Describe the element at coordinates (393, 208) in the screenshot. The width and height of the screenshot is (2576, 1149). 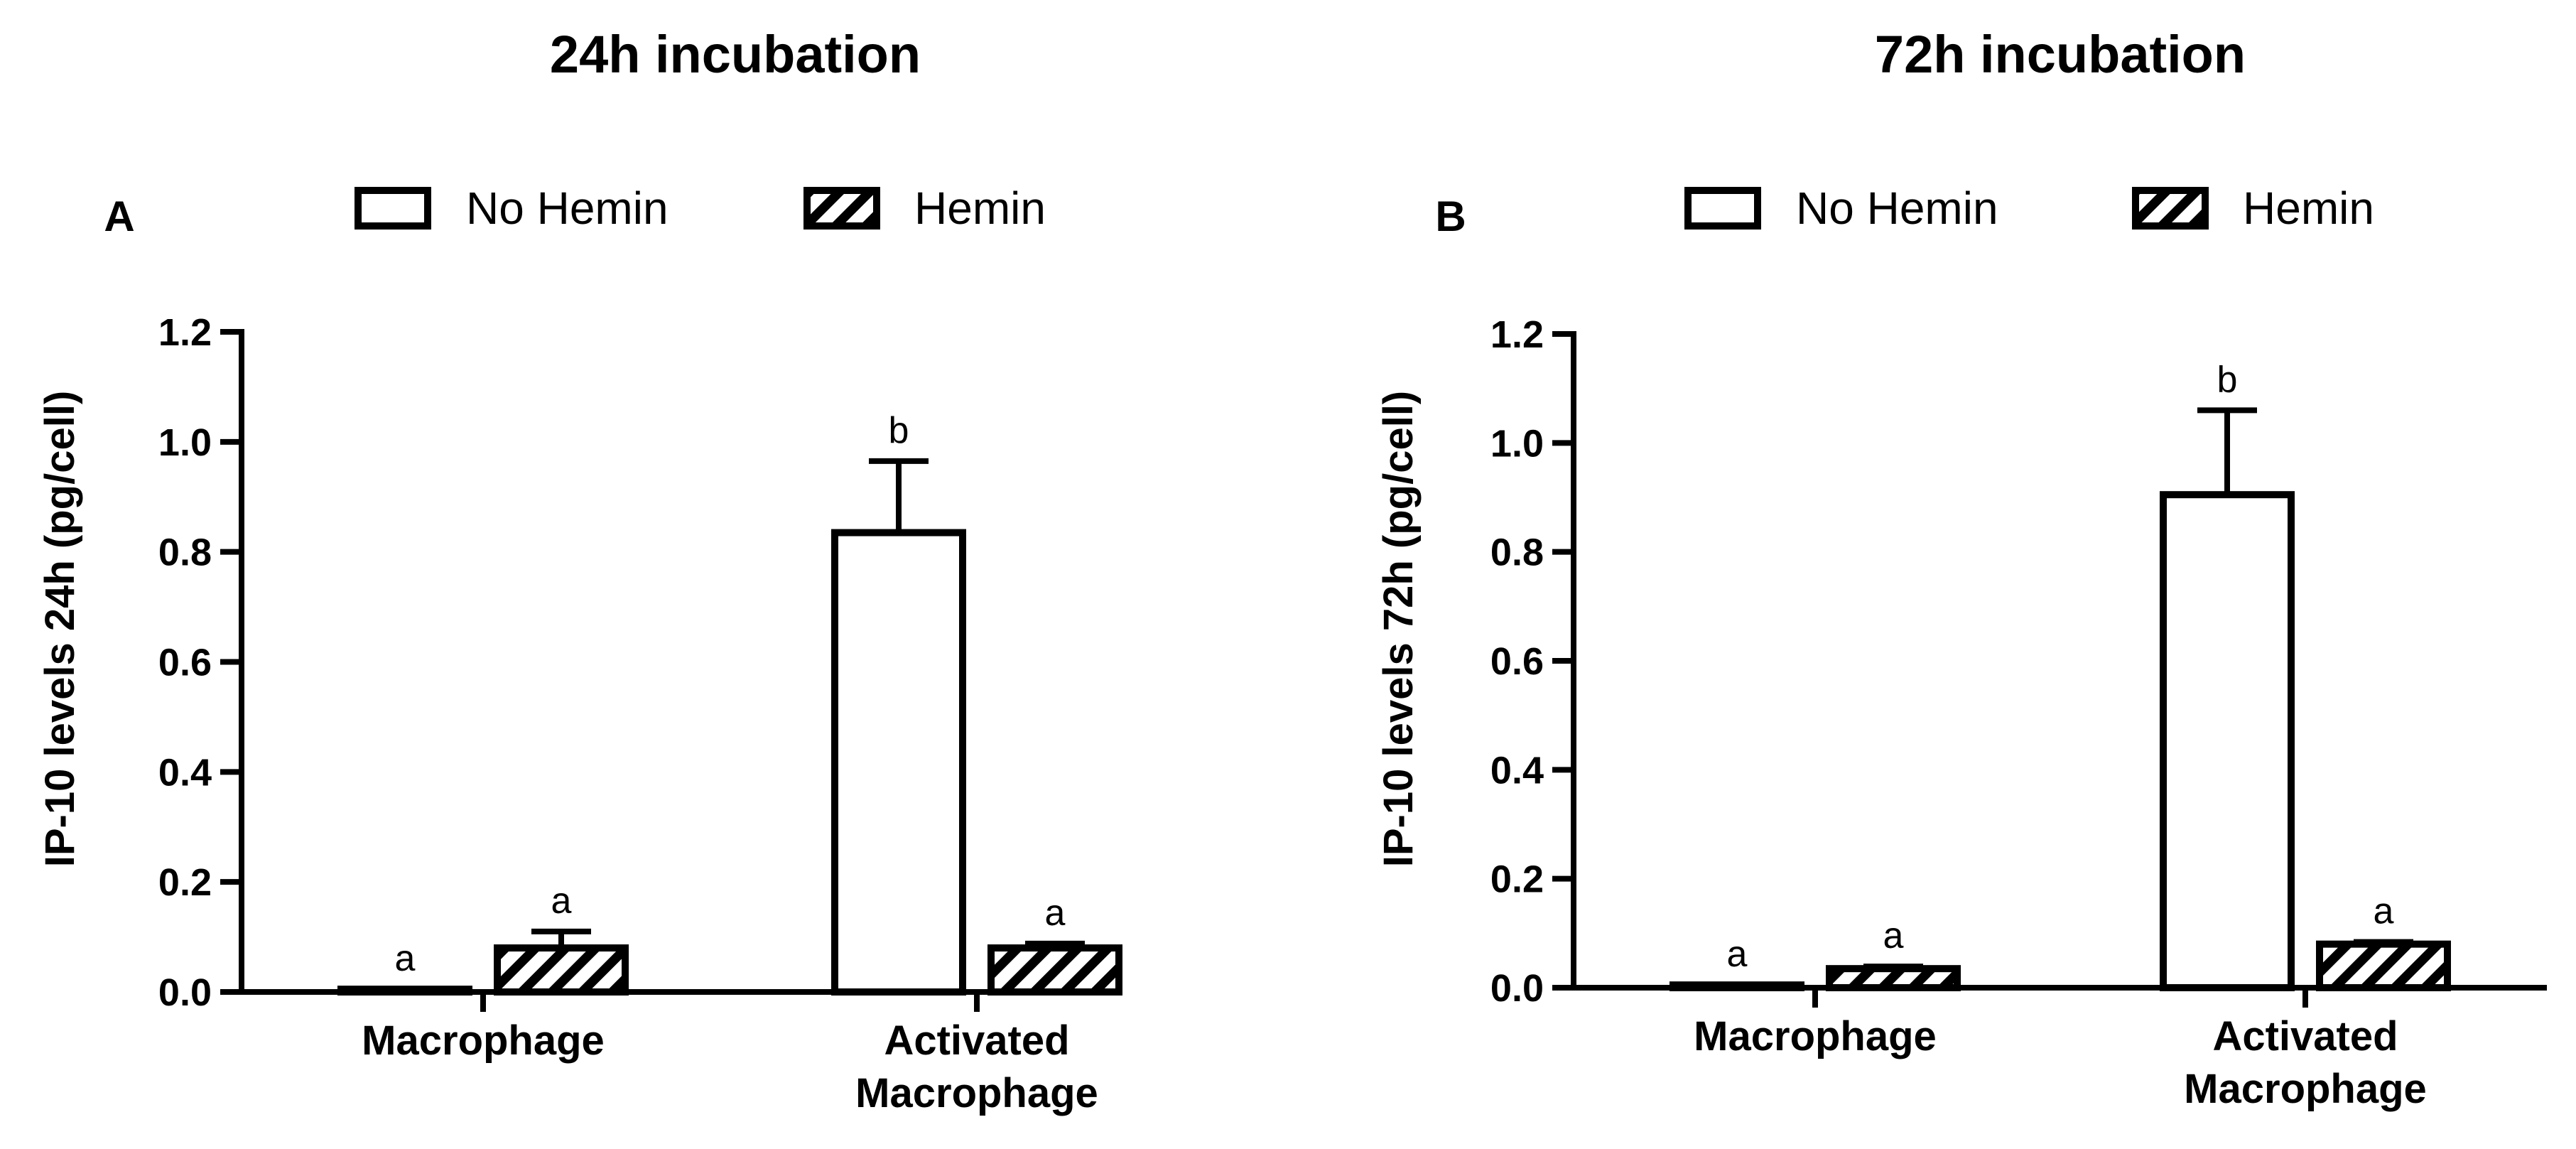
I see `legend-no-hemin-swatch-a` at that location.